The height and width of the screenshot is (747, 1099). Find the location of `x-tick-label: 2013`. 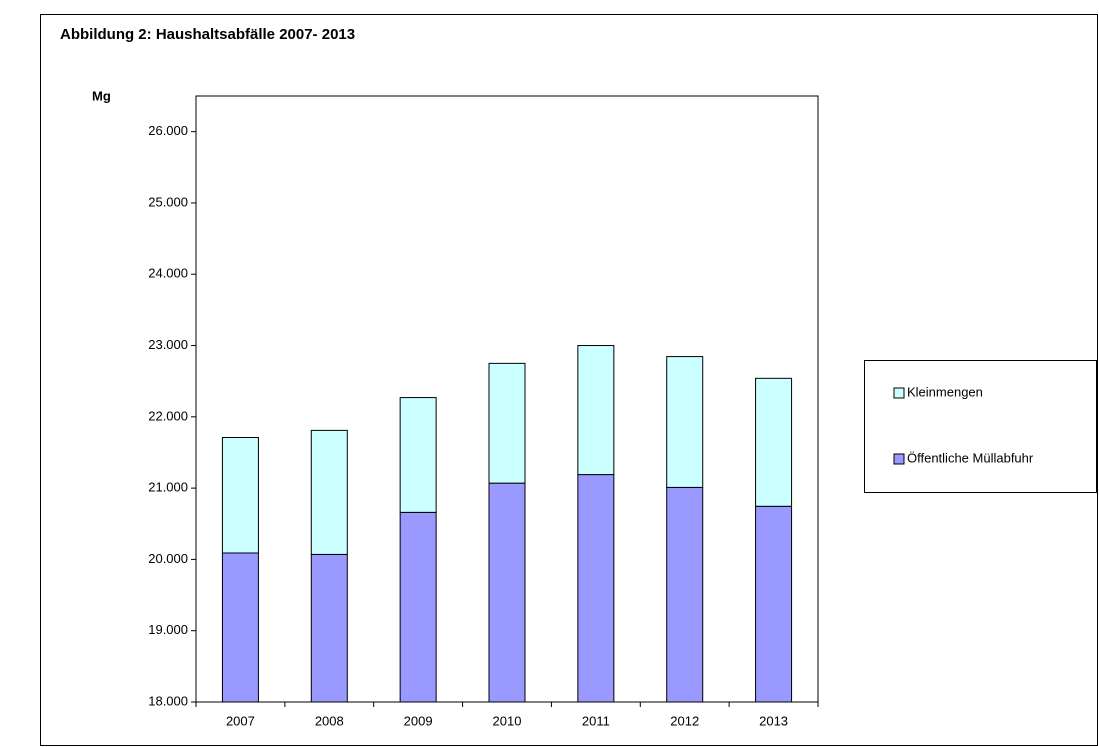

x-tick-label: 2013 is located at coordinates (773, 720).